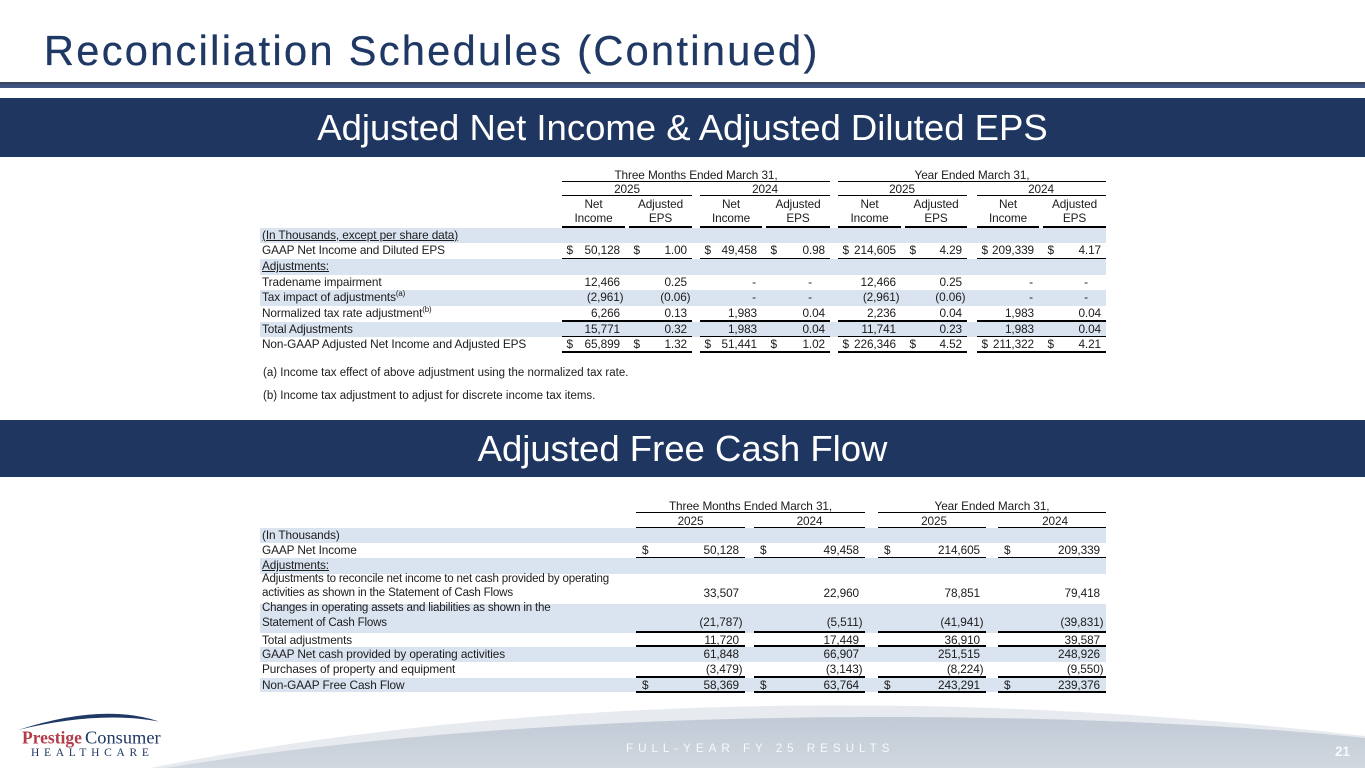  I want to click on svg-text: Consumer, so click(123, 738).